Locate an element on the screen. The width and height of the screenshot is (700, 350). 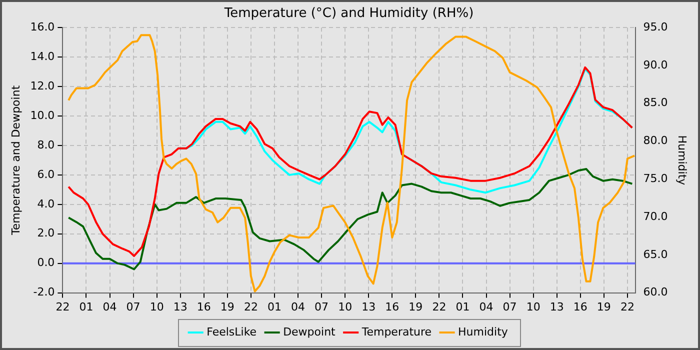
y2-tick-label: 90.0 is located at coordinates (655, 65).